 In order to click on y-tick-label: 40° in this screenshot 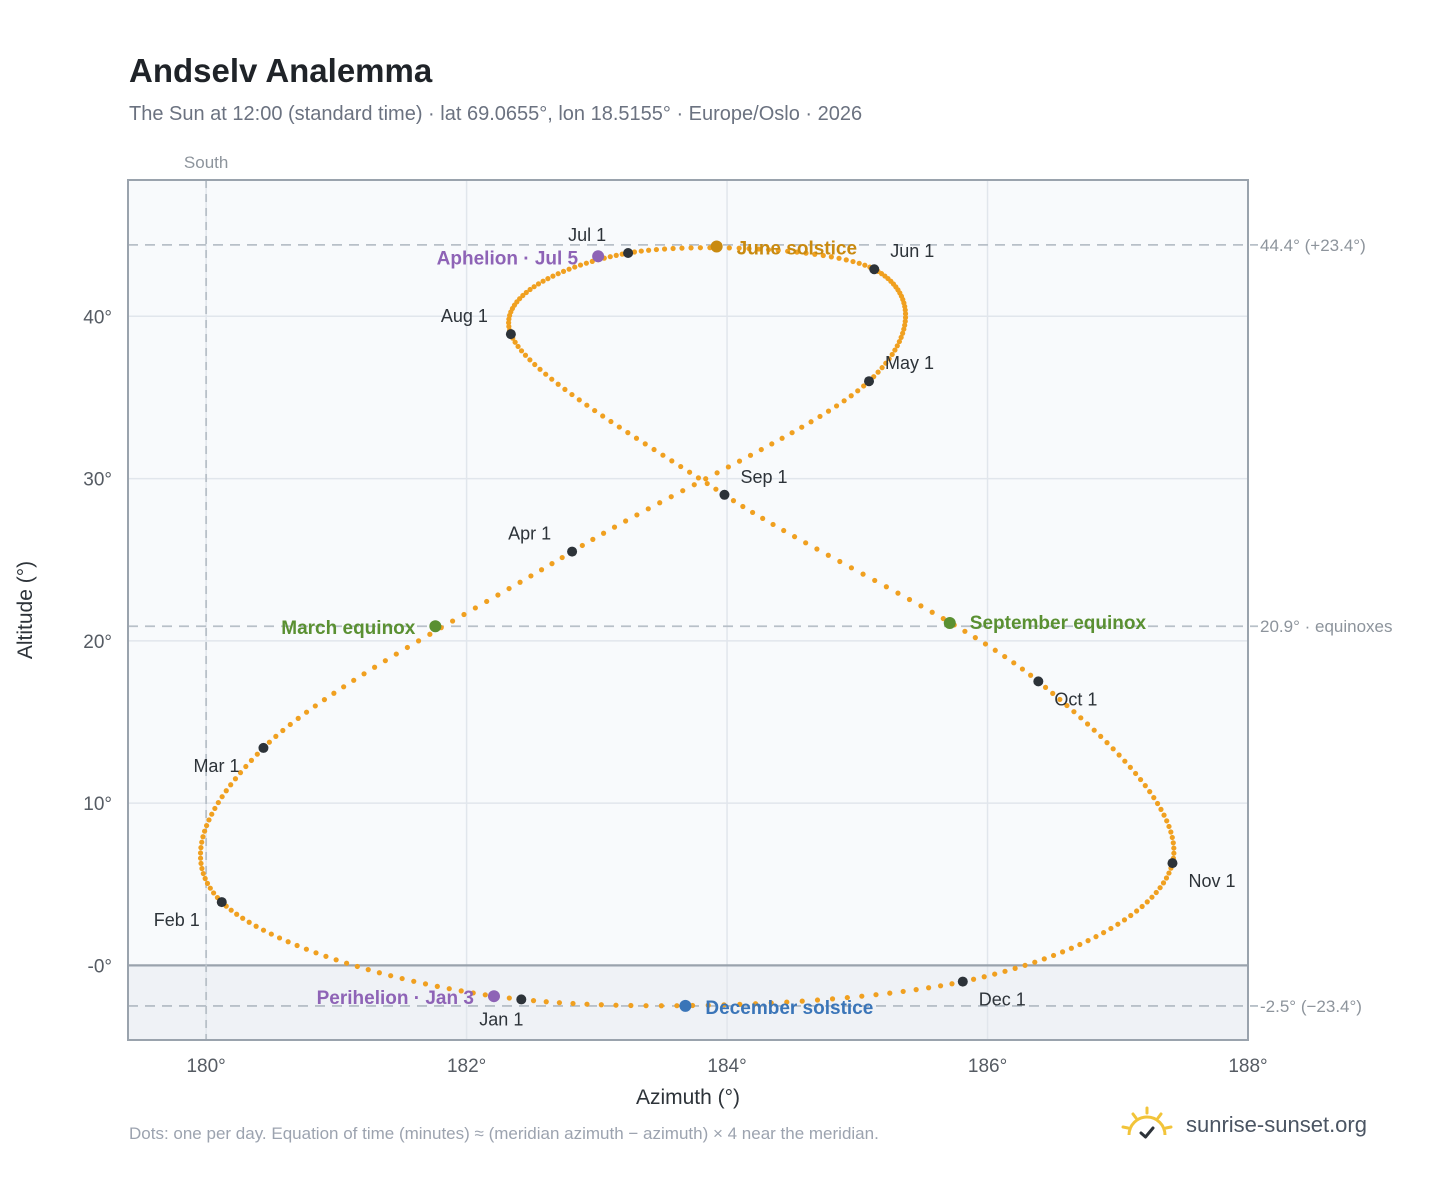, I will do `click(97, 317)`.